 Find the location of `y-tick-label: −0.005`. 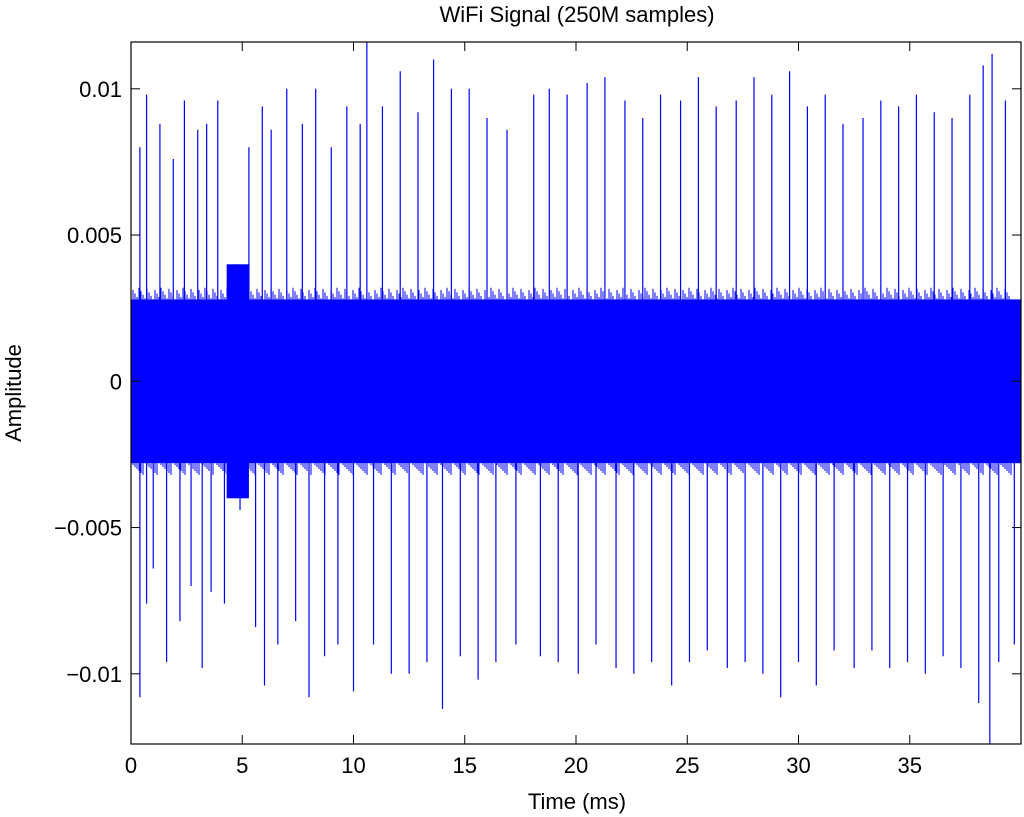

y-tick-label: −0.005 is located at coordinates (88, 528).